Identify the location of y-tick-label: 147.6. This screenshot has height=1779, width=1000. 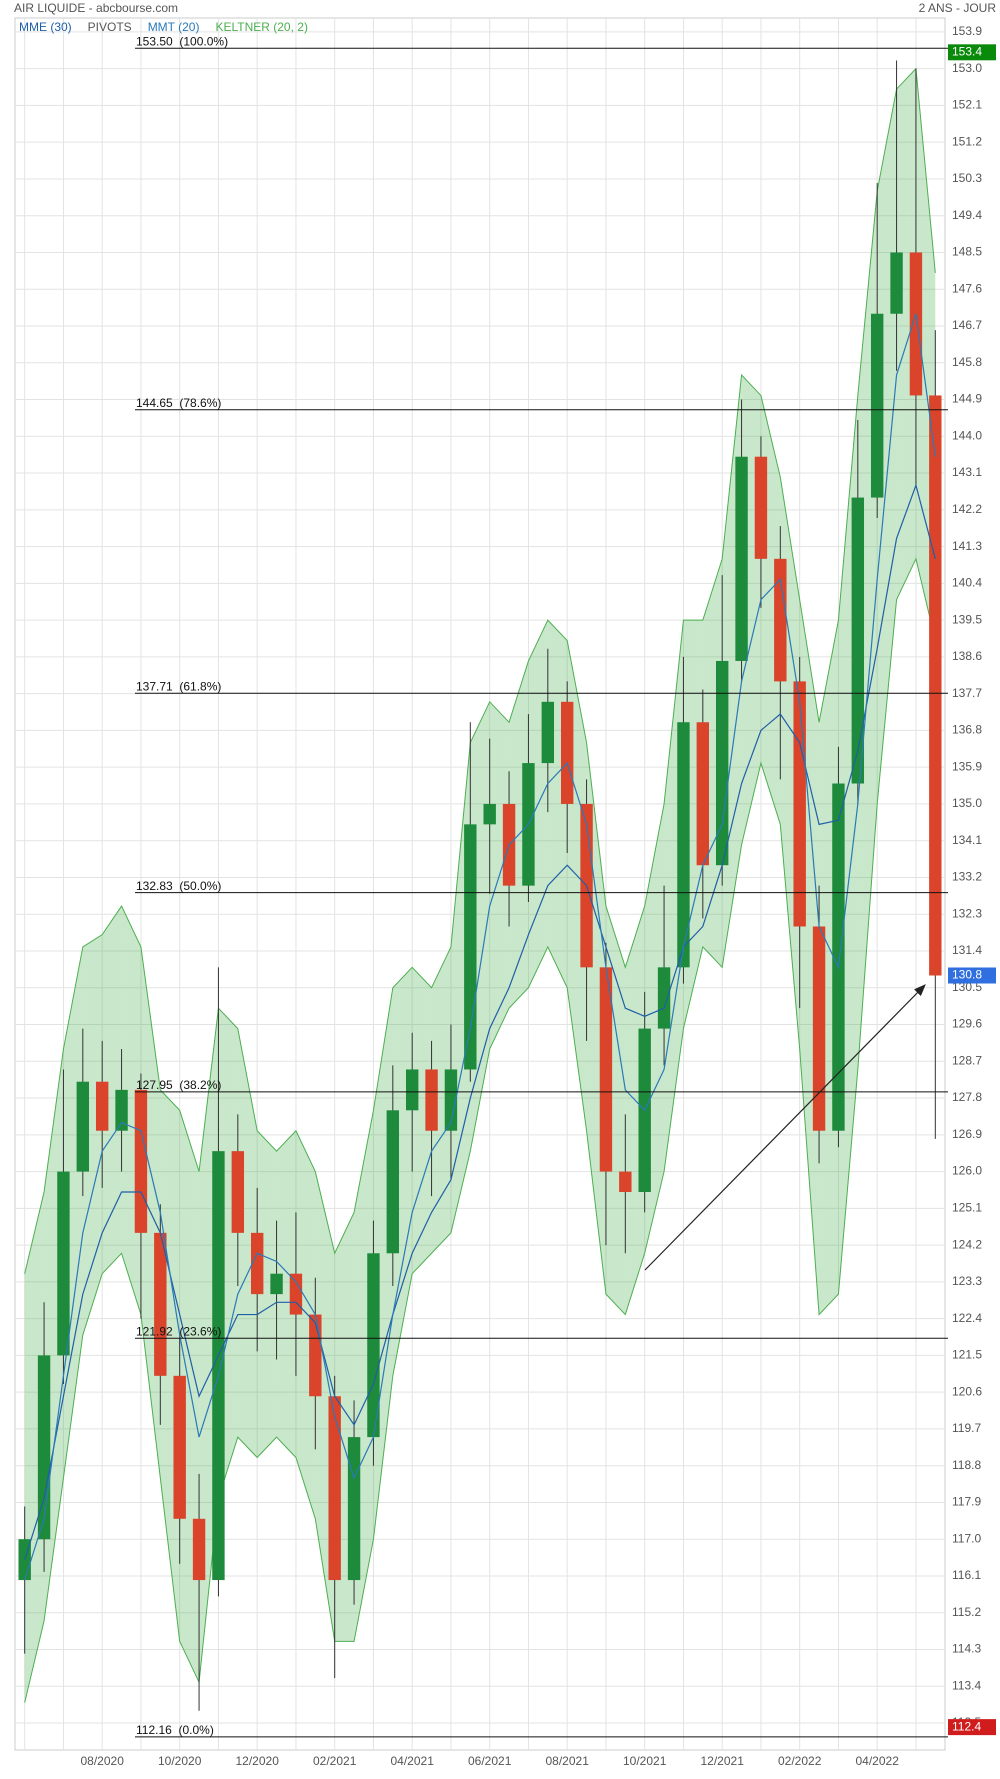
(967, 288).